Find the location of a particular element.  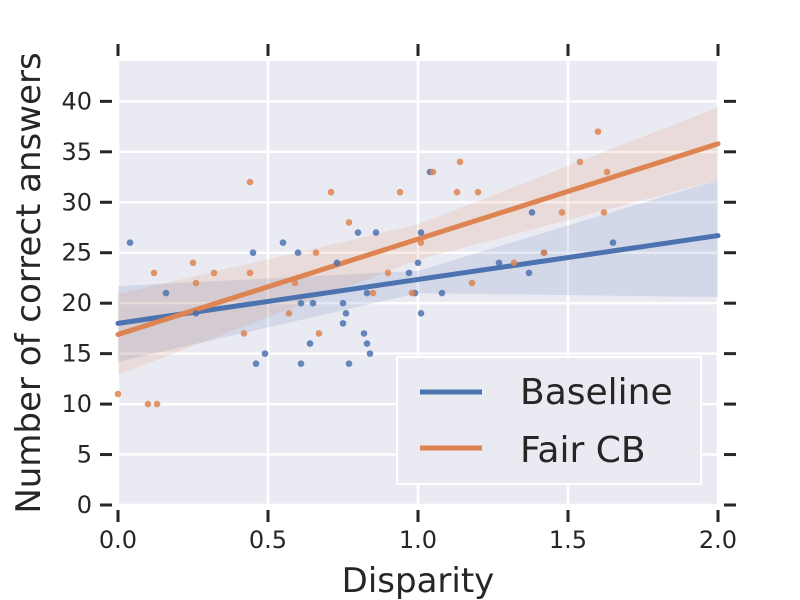

y-tick-label: 35 is located at coordinates (76, 152).